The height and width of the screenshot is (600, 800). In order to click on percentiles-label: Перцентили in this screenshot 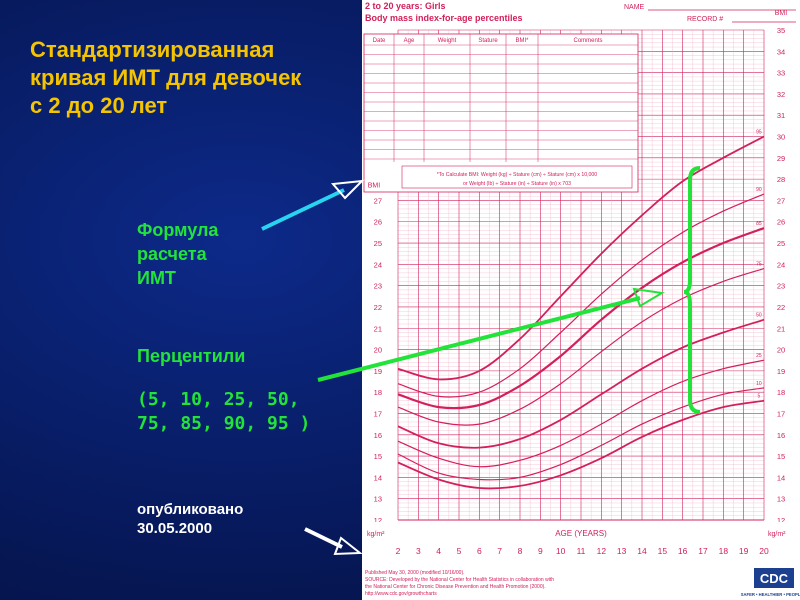, I will do `click(191, 356)`.